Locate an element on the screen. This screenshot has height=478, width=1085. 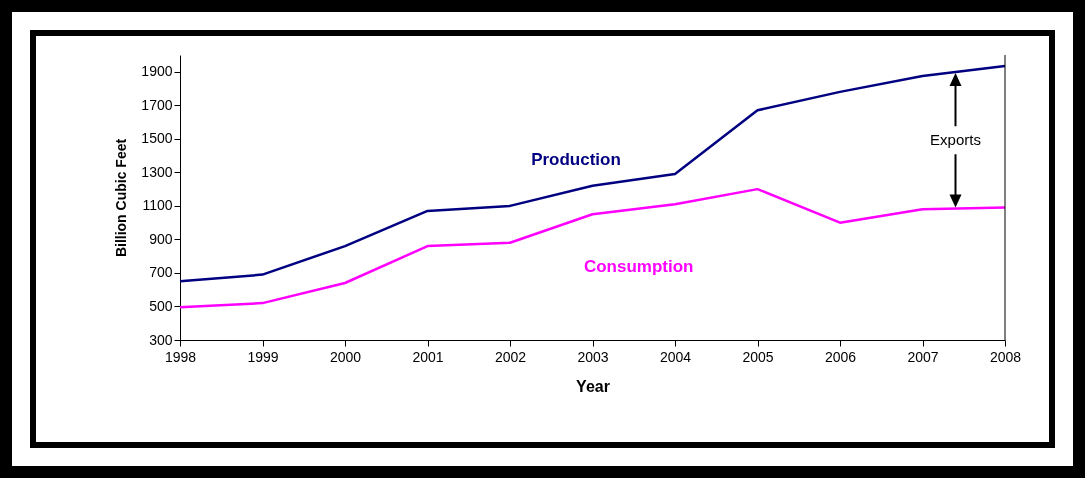
y-tick-label: 1100 is located at coordinates (157, 205).